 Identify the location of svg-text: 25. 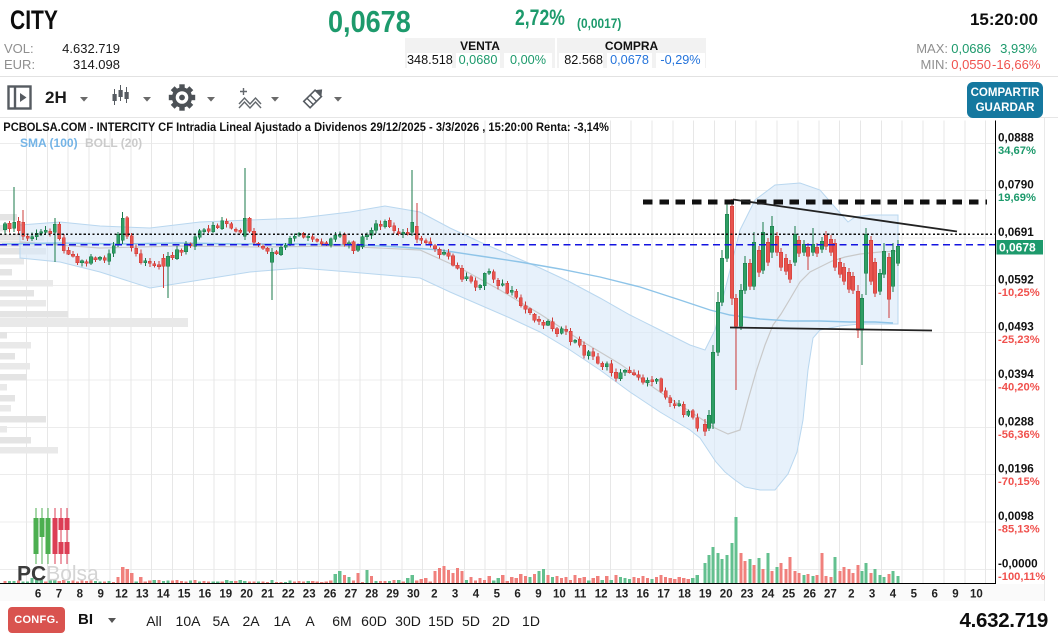
(788, 595).